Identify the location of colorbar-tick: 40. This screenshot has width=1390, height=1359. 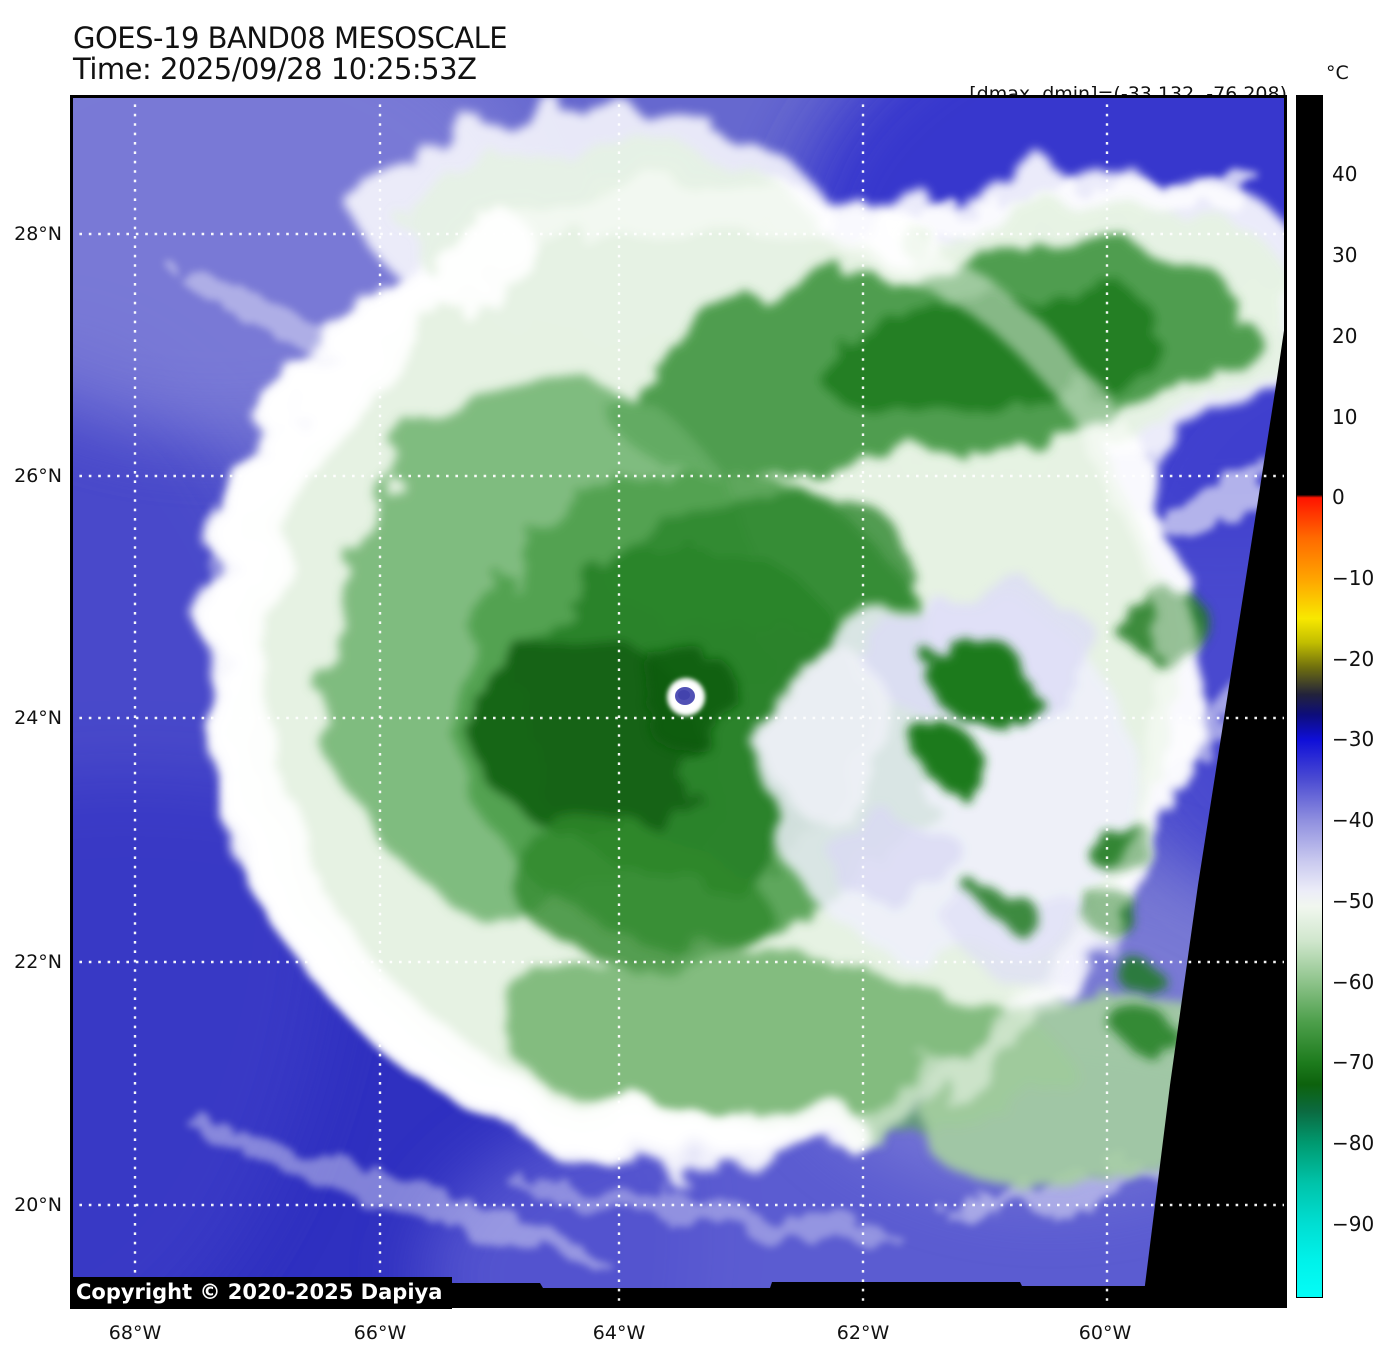
(1345, 174).